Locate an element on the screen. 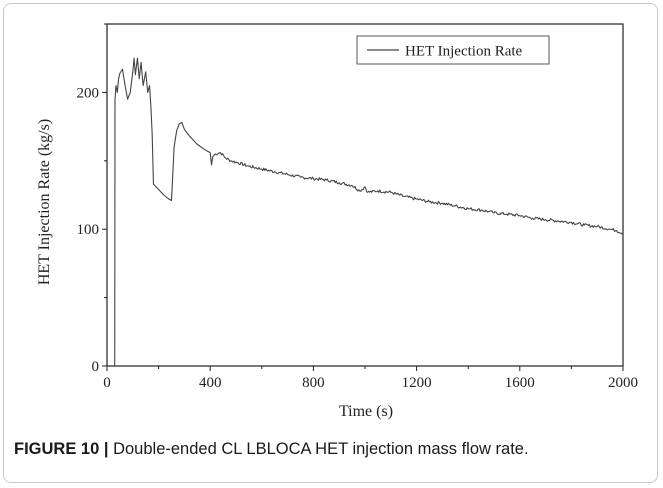  figure-label: FIGURE 10 | is located at coordinates (61, 449).